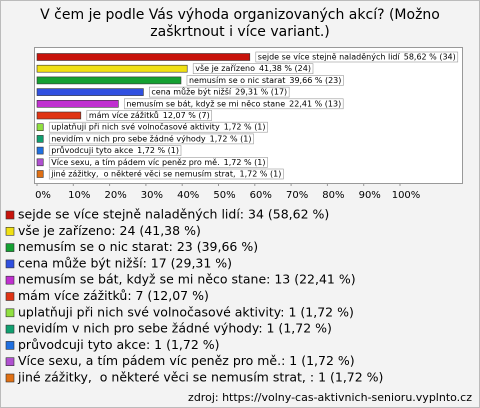  What do you see at coordinates (135, 162) in the screenshot?
I see `bar-label: Více sexu, a tím pádem víc peněz pro mě.` at bounding box center [135, 162].